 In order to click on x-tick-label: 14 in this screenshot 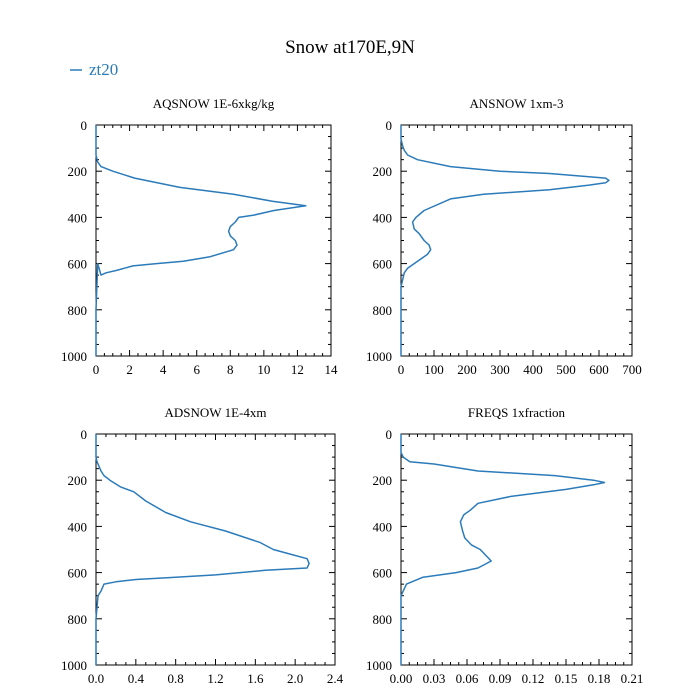, I will do `click(332, 369)`.